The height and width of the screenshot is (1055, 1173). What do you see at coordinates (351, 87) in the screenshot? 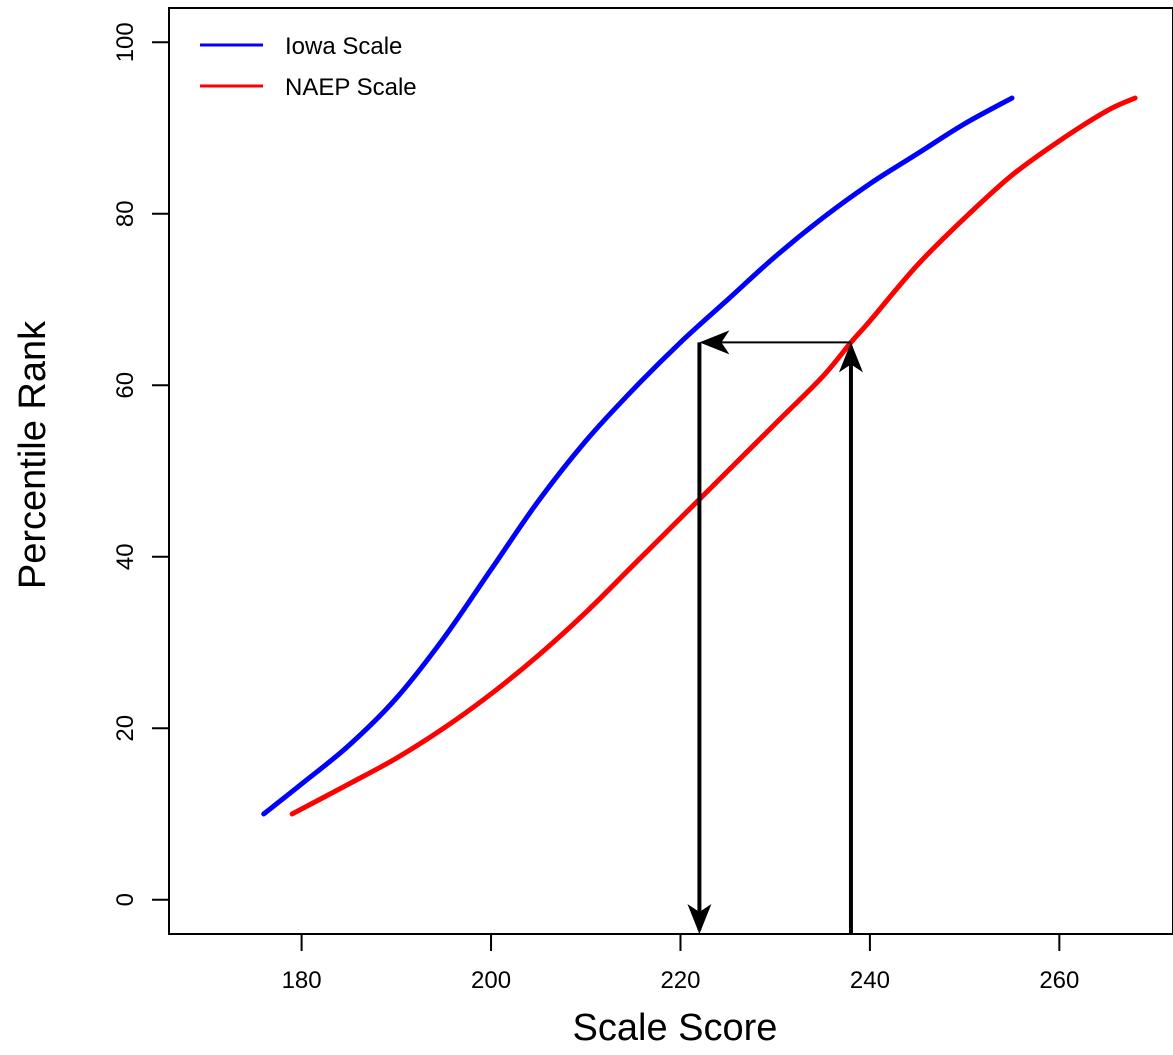
I see `legend-label-naep: NAEP Scale` at bounding box center [351, 87].